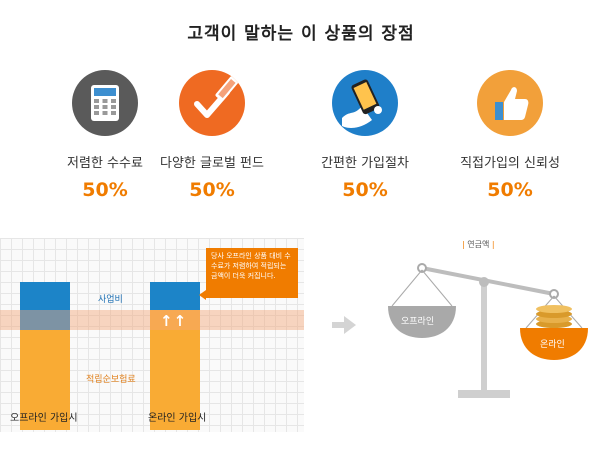  Describe the element at coordinates (105, 163) in the screenshot. I see `feature-label: 저렴한 수수료` at that location.